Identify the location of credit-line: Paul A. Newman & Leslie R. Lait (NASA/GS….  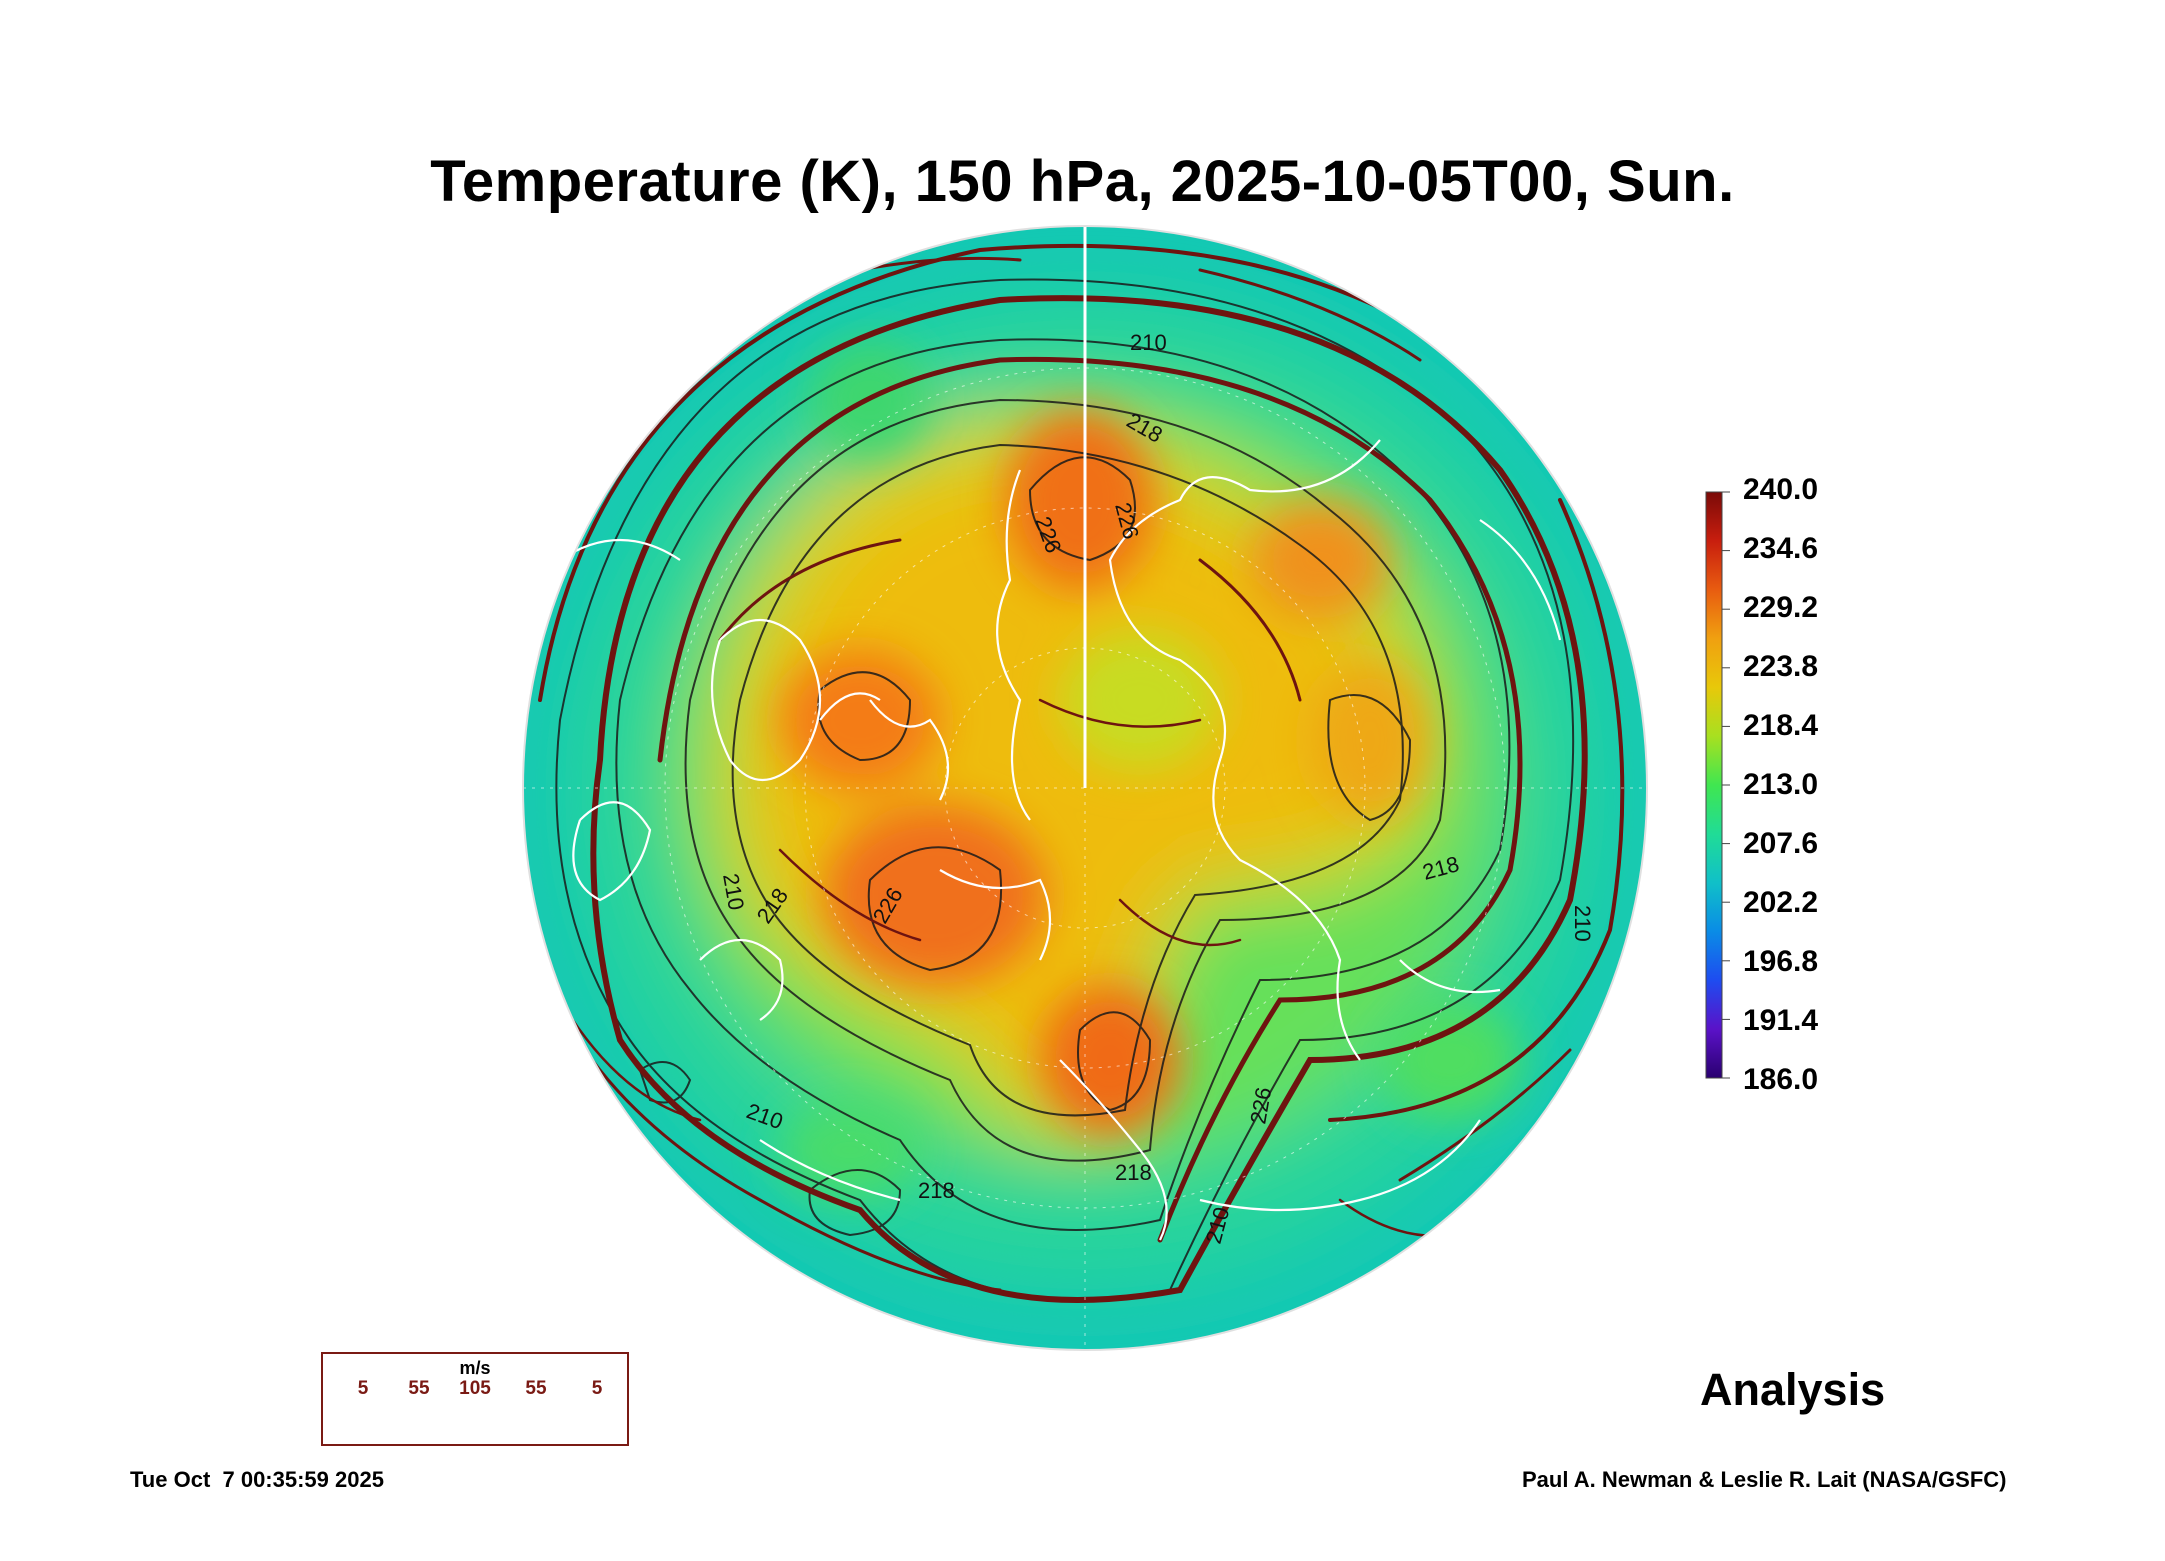
(1764, 1479).